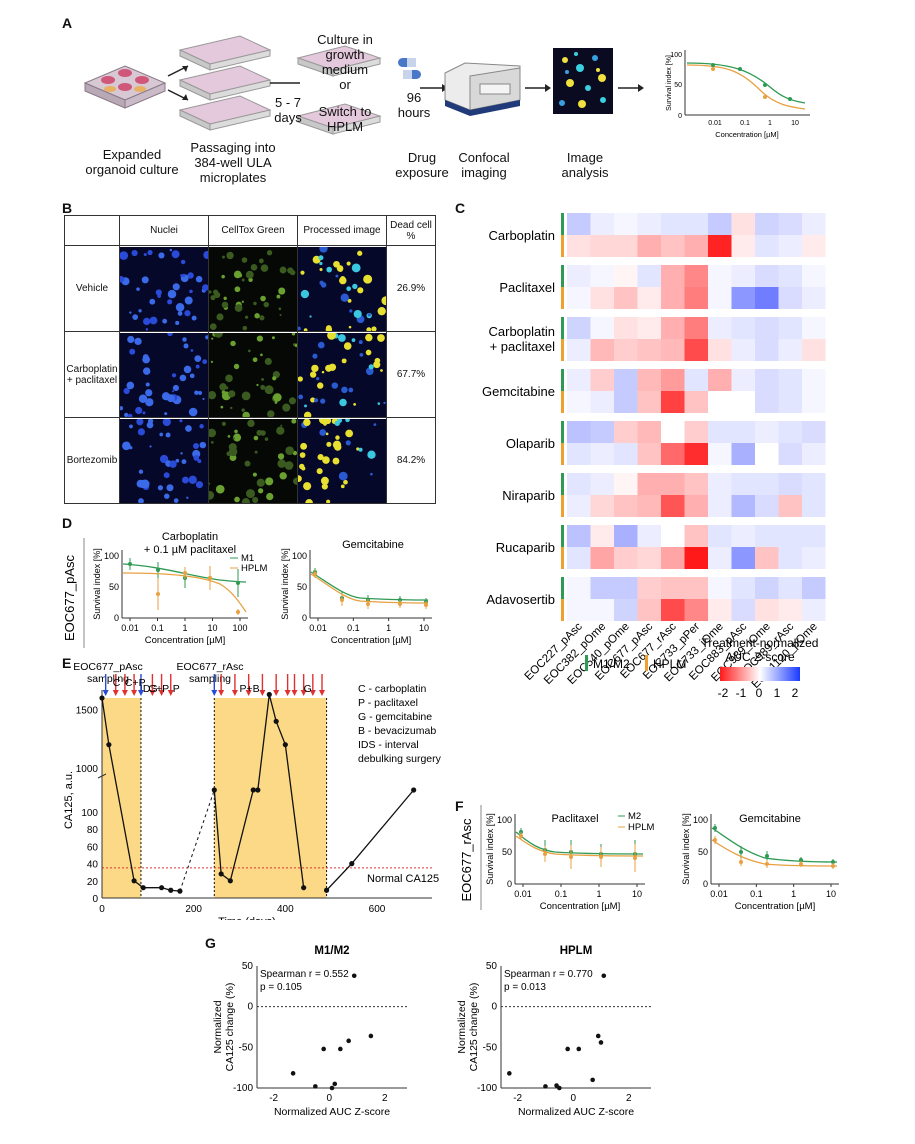 Image resolution: width=915 pixels, height=1144 pixels. I want to click on legend-label: M1, so click(247, 558).